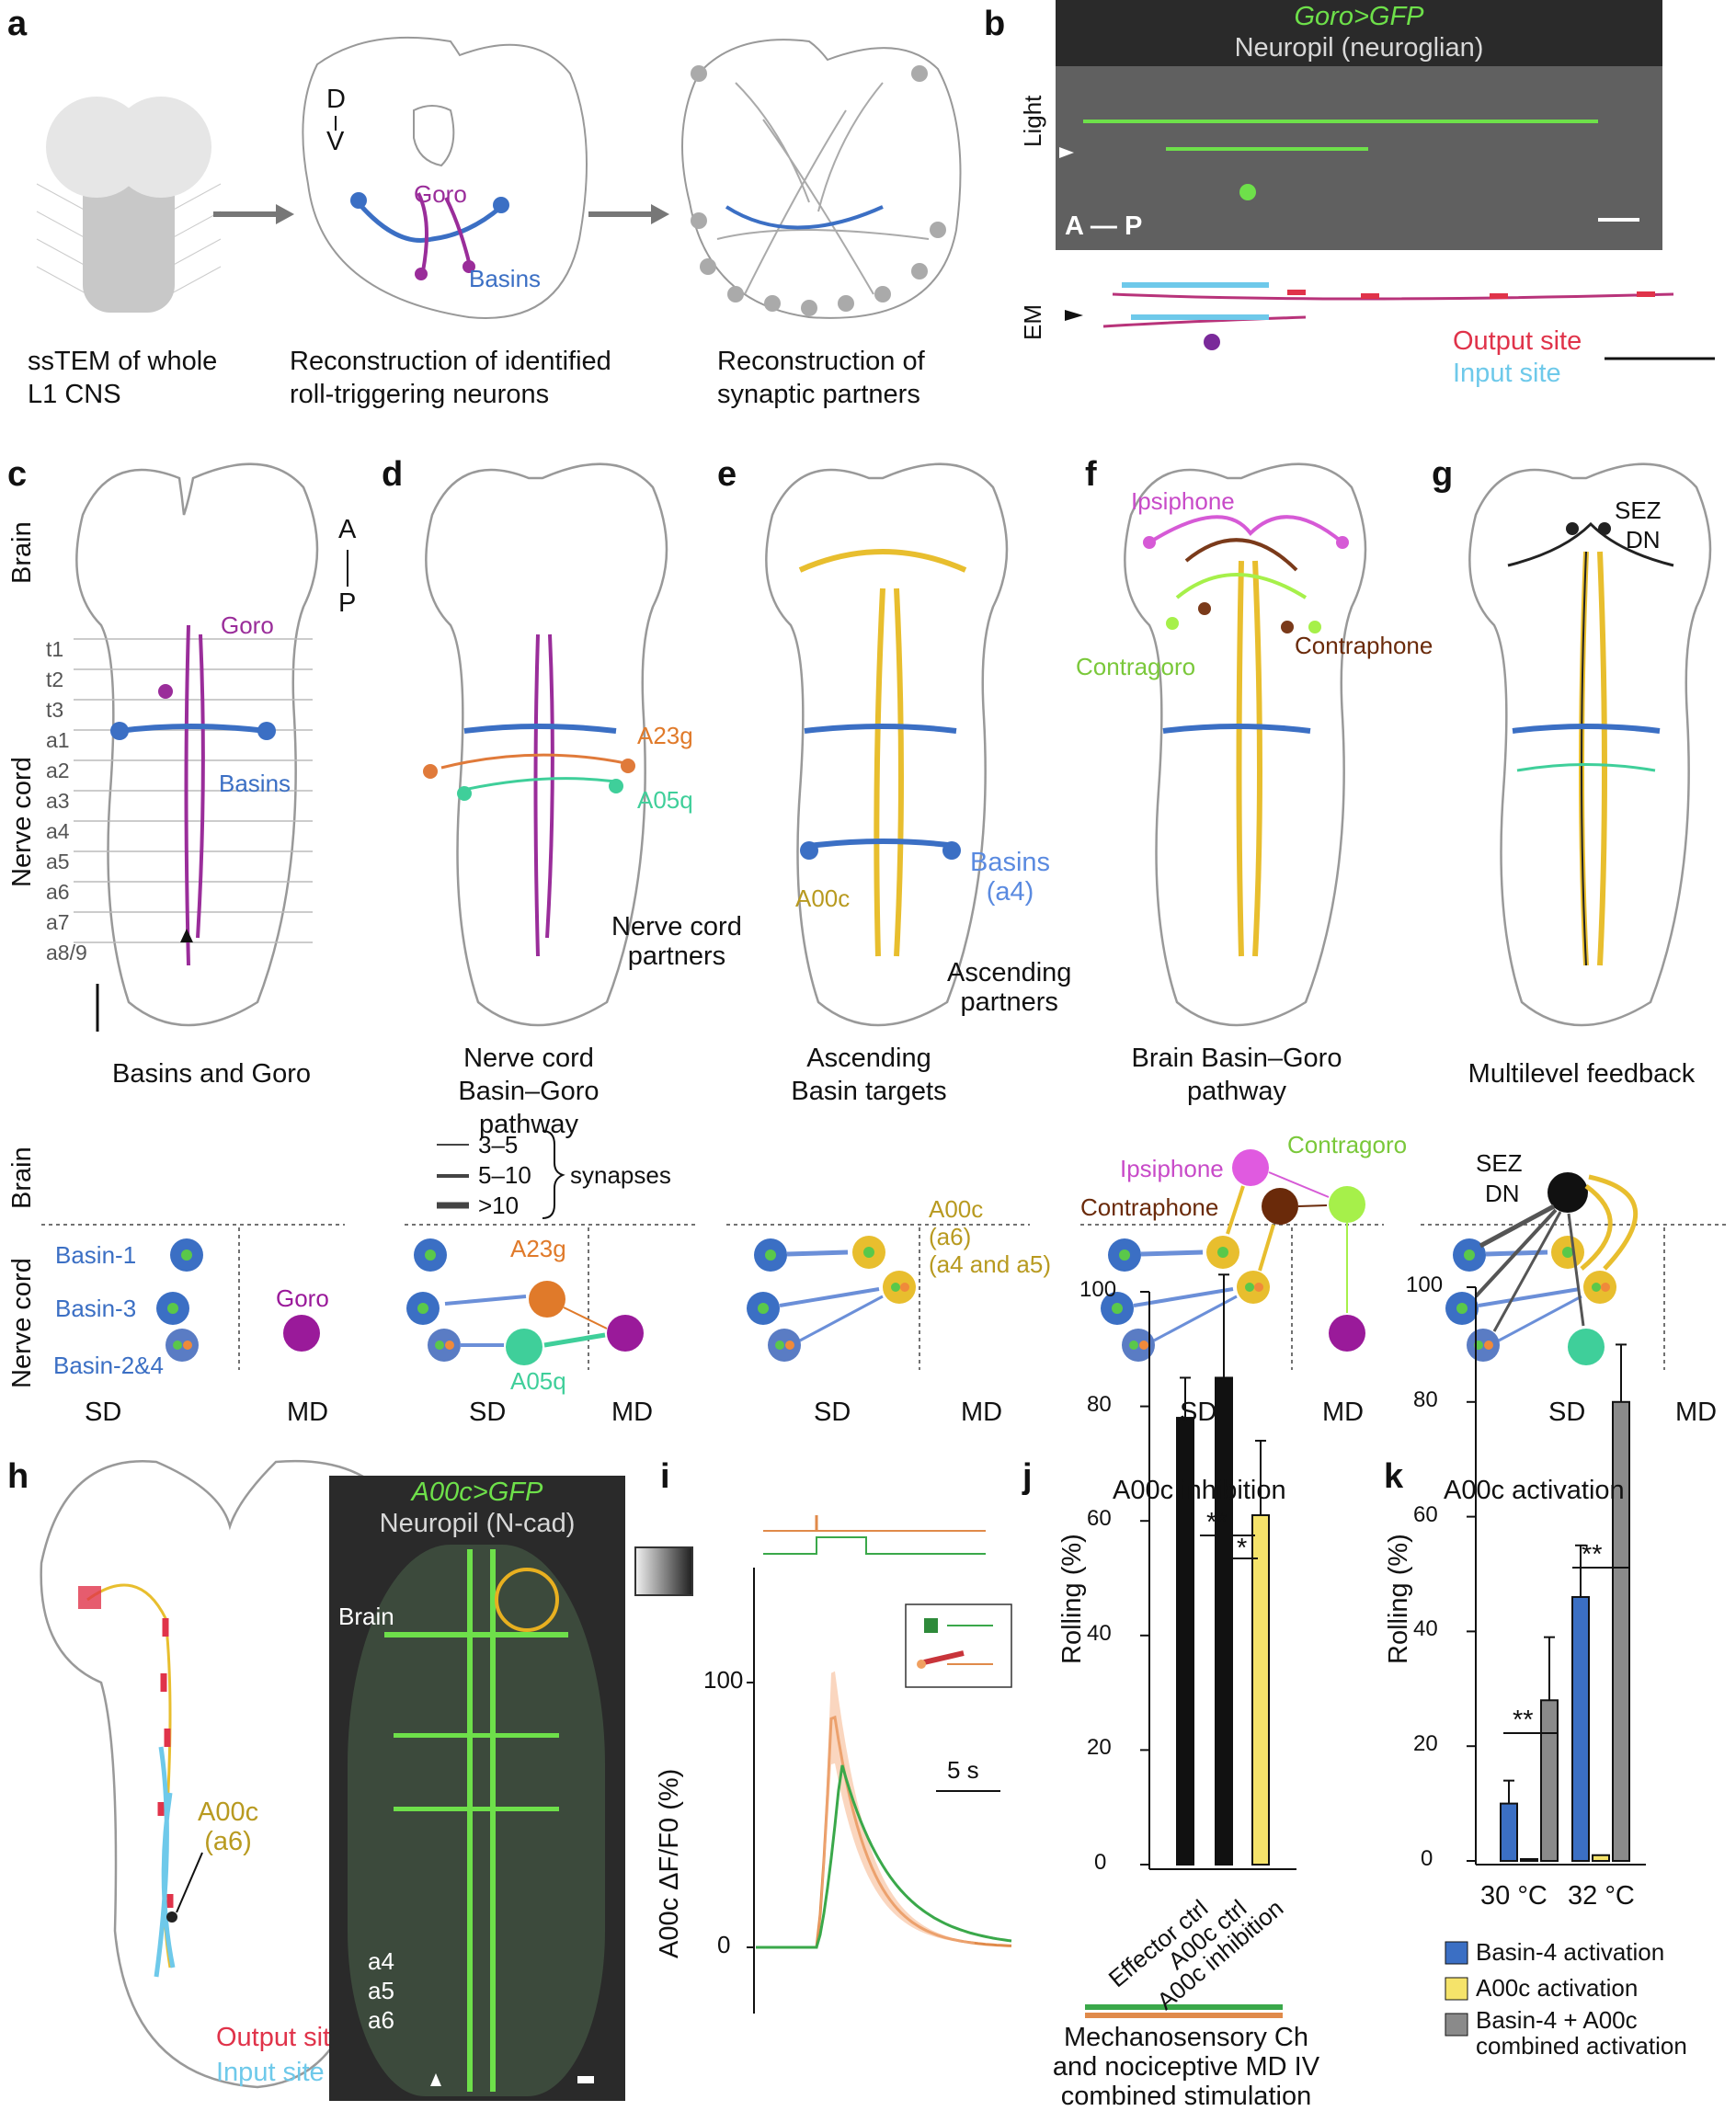 This screenshot has width=1736, height=2111. What do you see at coordinates (445, 177) in the screenshot?
I see `brain-outline-a1` at bounding box center [445, 177].